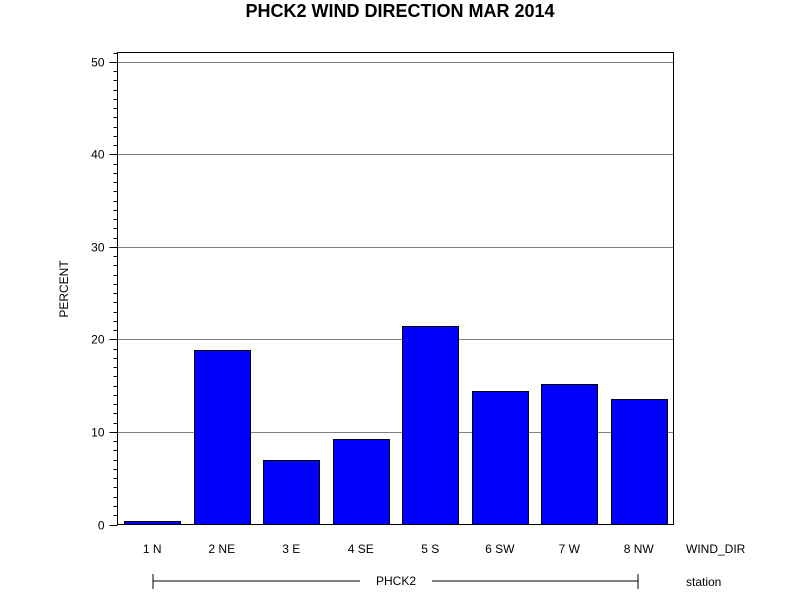 The image size is (800, 600). Describe the element at coordinates (221, 549) in the screenshot. I see `x-tick-label: 2 NE` at that location.